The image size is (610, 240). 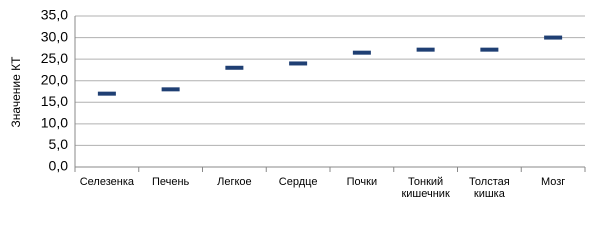 I want to click on x-tick-label: Селезенка, so click(x=107, y=182).